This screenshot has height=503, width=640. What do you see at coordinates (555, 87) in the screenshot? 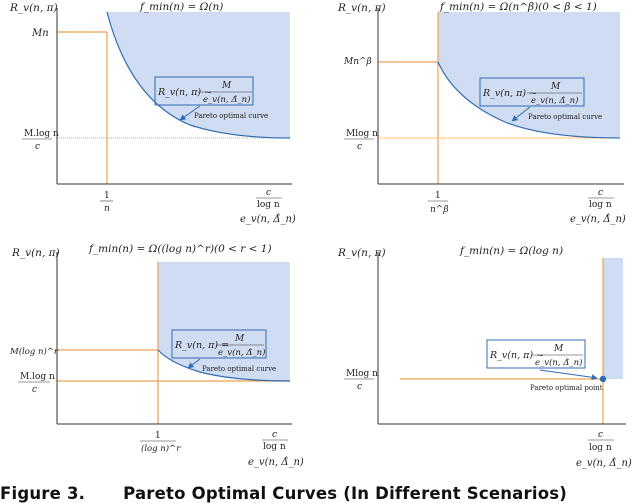
I see `panel-b-formula-num: M` at bounding box center [555, 87].